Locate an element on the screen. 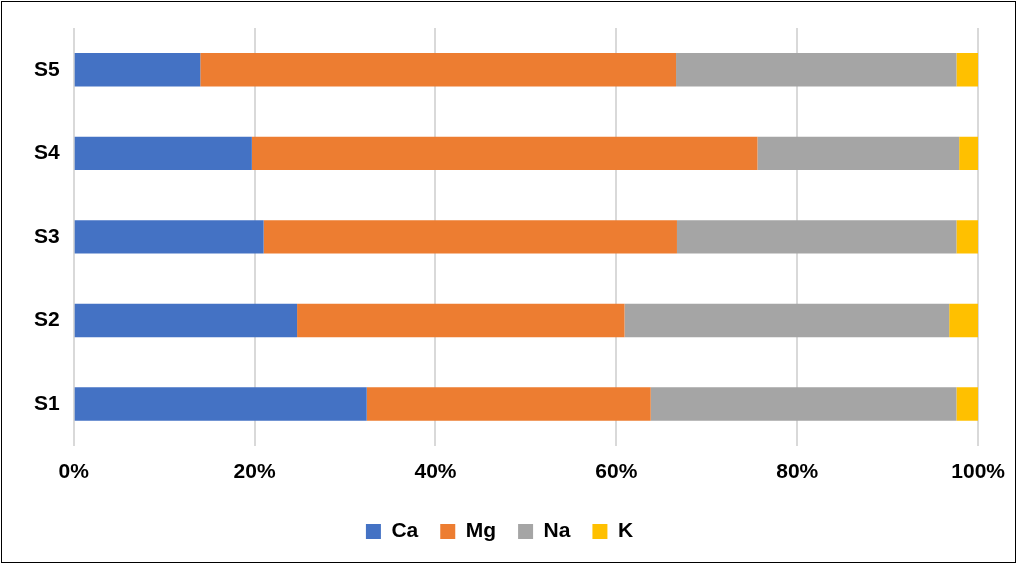 Image resolution: width=1019 pixels, height=566 pixels. x-tick-label: 20% is located at coordinates (254, 471).